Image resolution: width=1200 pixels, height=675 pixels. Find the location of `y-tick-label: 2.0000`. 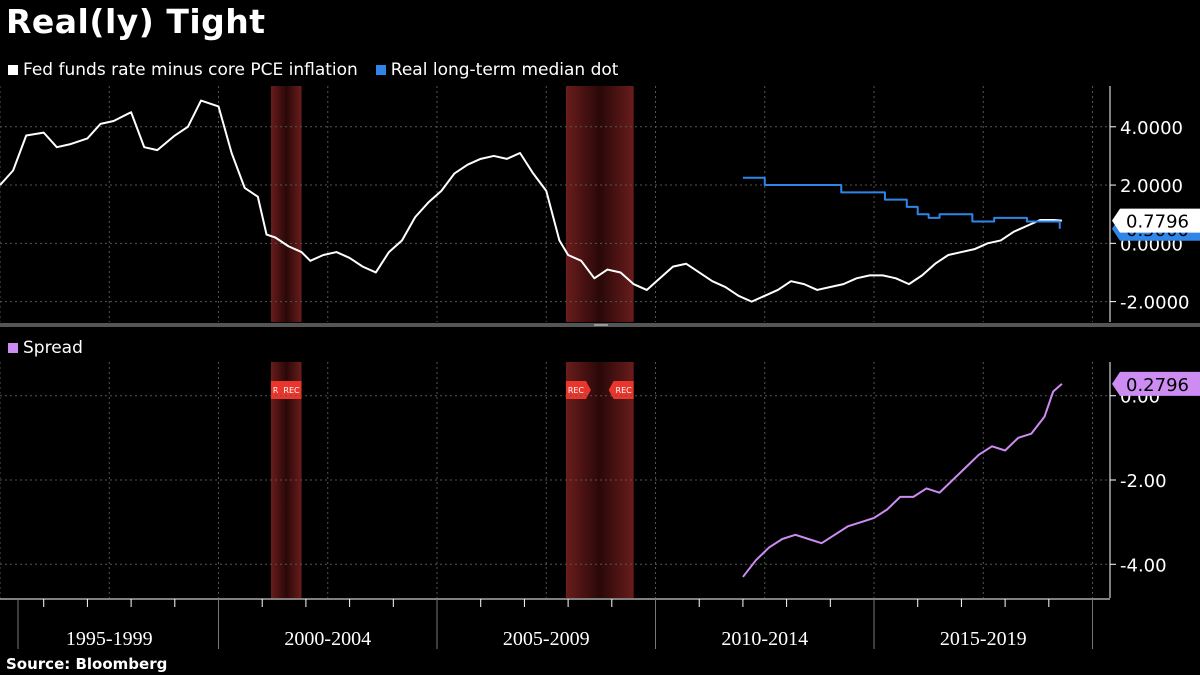

y-tick-label: 2.0000 is located at coordinates (1151, 186).